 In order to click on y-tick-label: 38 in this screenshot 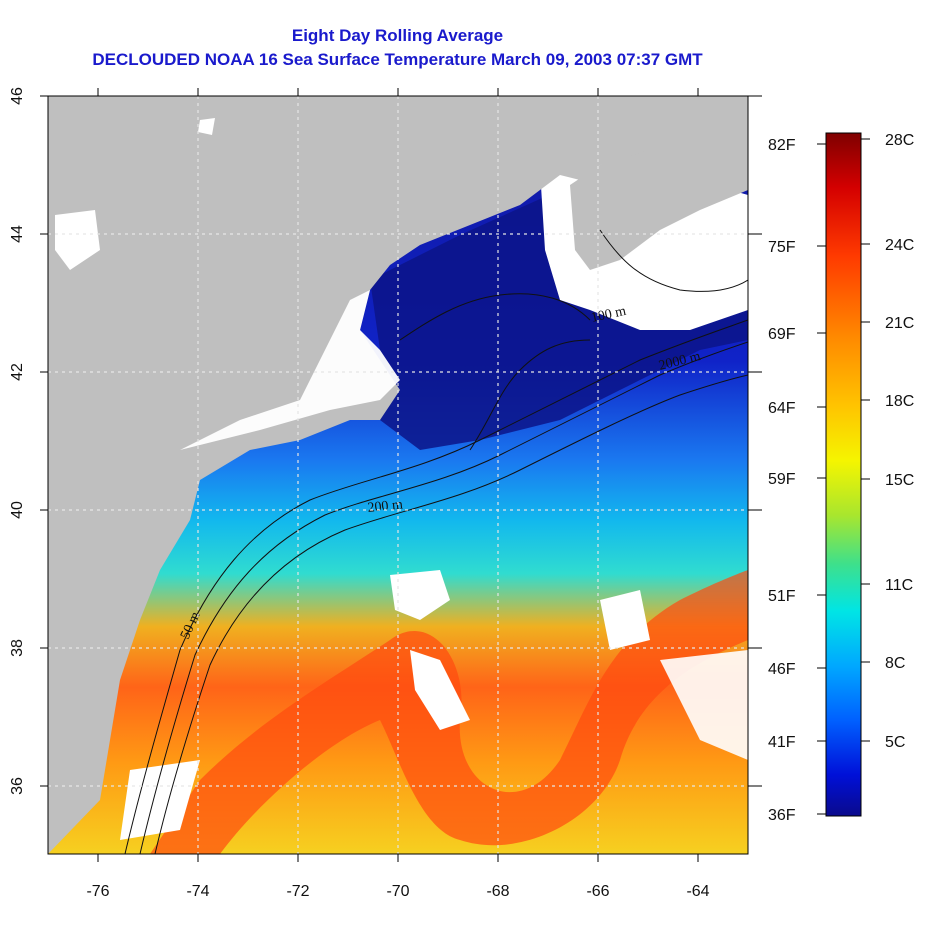, I will do `click(17, 648)`.